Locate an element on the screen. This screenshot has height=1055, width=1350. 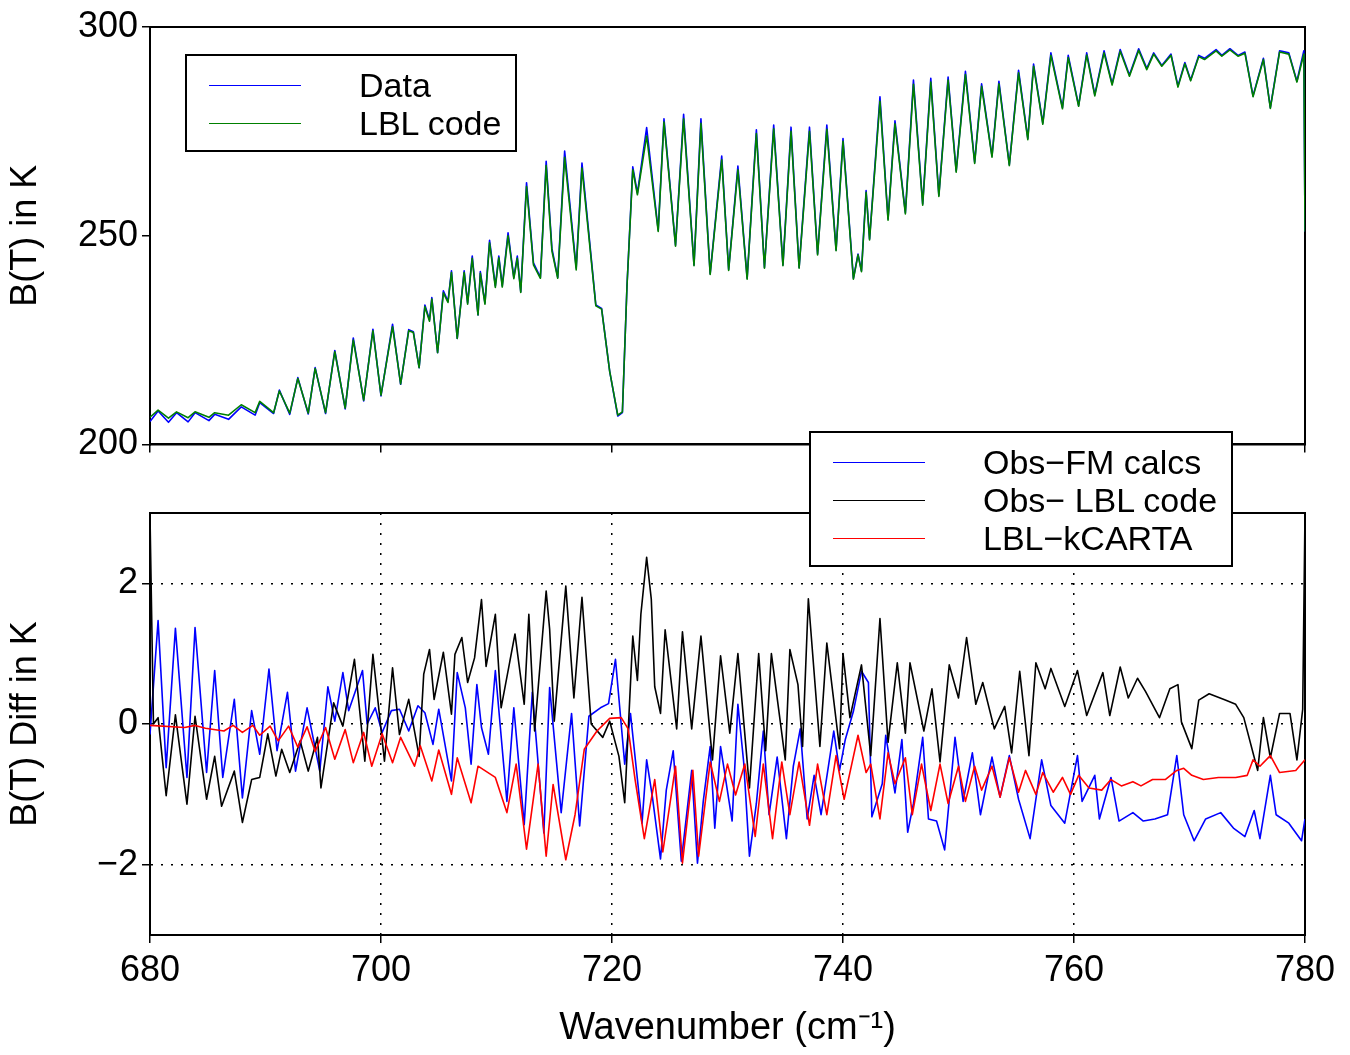
legend-label: Obs−FM calcs is located at coordinates (1092, 462).